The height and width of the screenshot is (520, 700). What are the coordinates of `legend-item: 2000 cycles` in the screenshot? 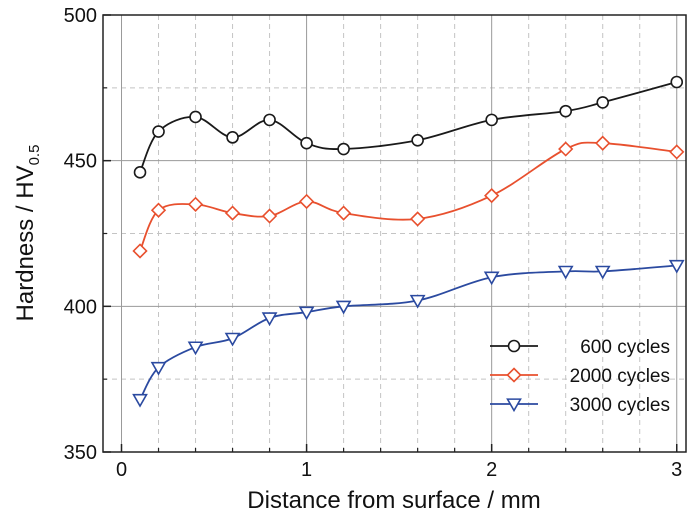 It's located at (580, 376).